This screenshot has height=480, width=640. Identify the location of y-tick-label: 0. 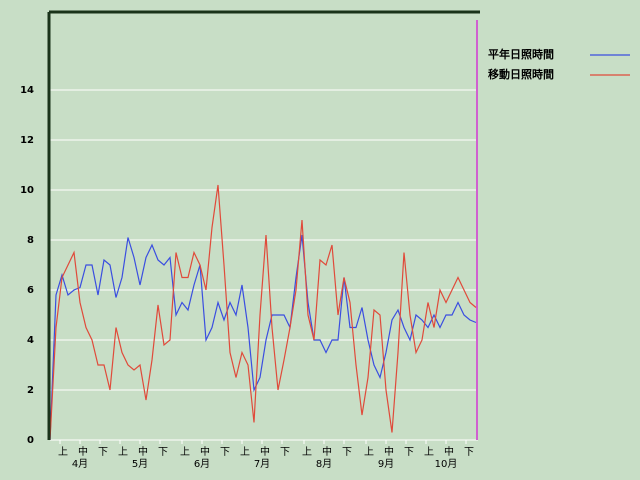
(30, 440).